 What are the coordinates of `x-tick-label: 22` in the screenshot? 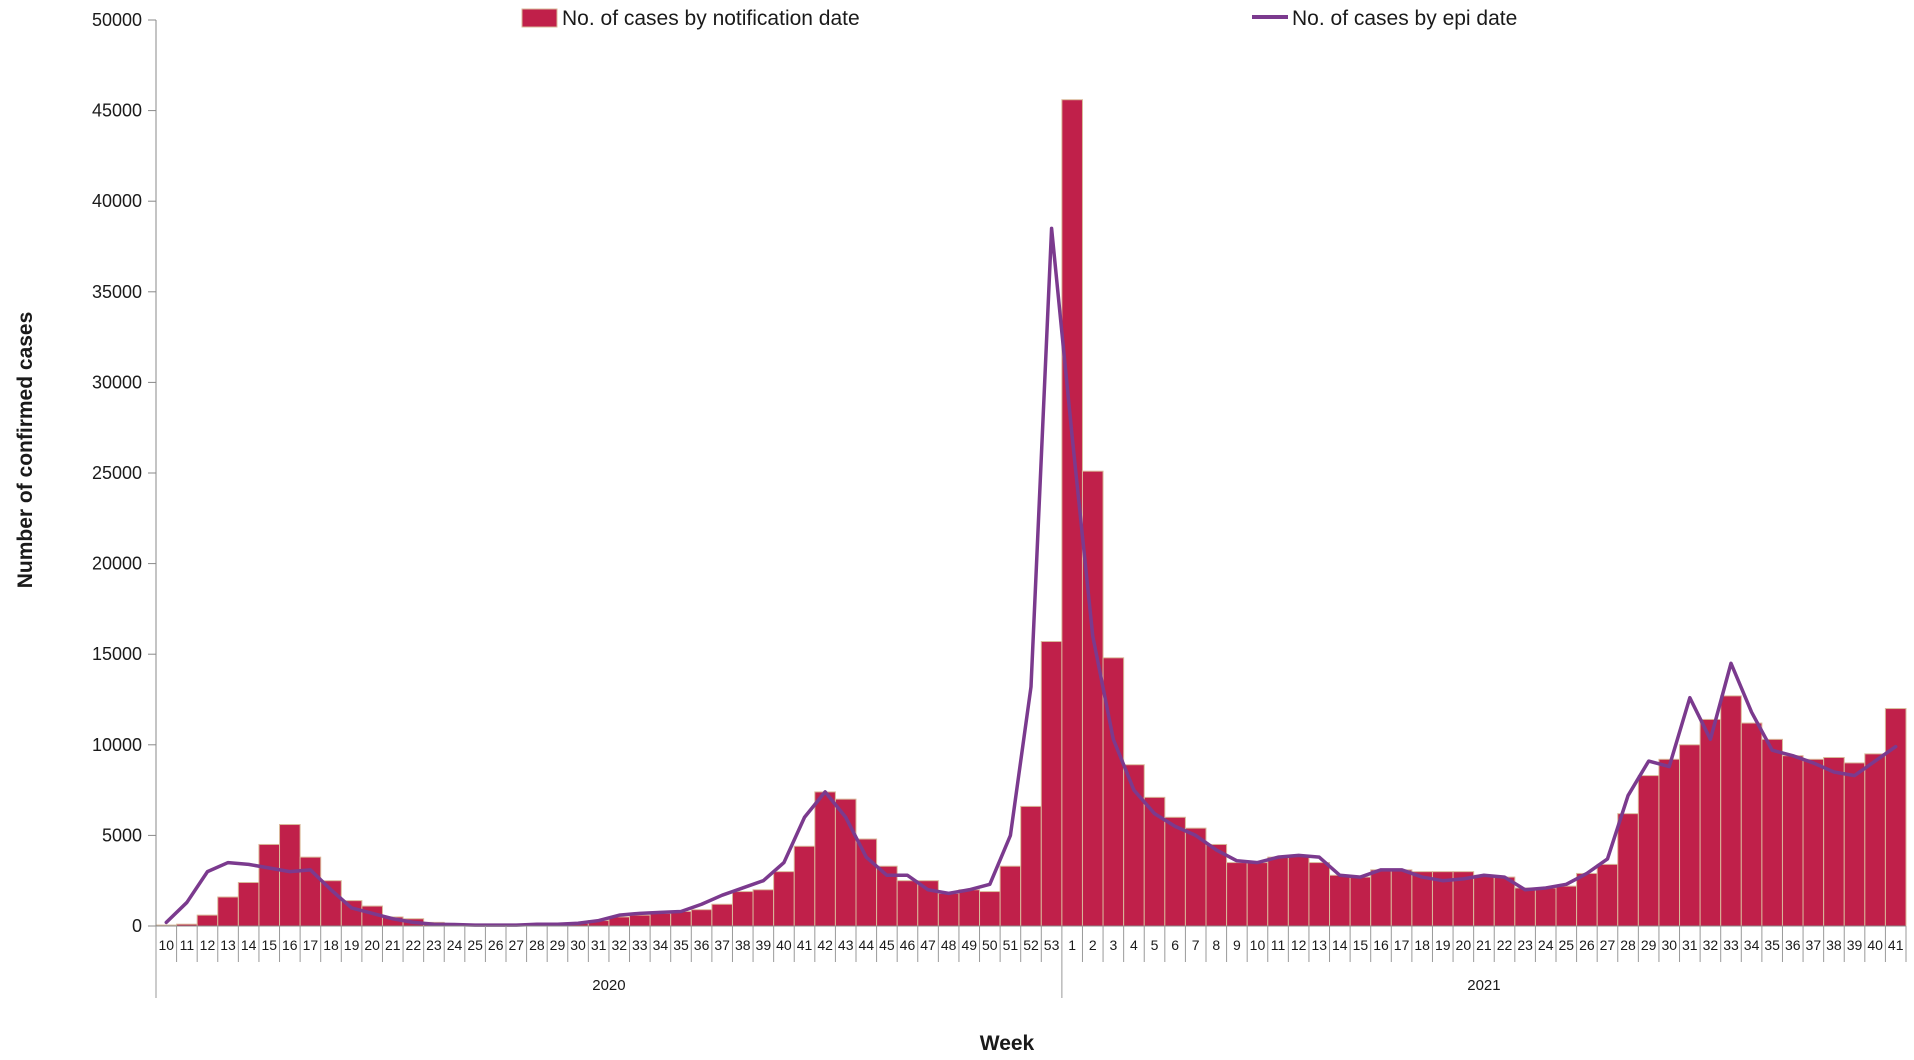 It's located at (414, 945).